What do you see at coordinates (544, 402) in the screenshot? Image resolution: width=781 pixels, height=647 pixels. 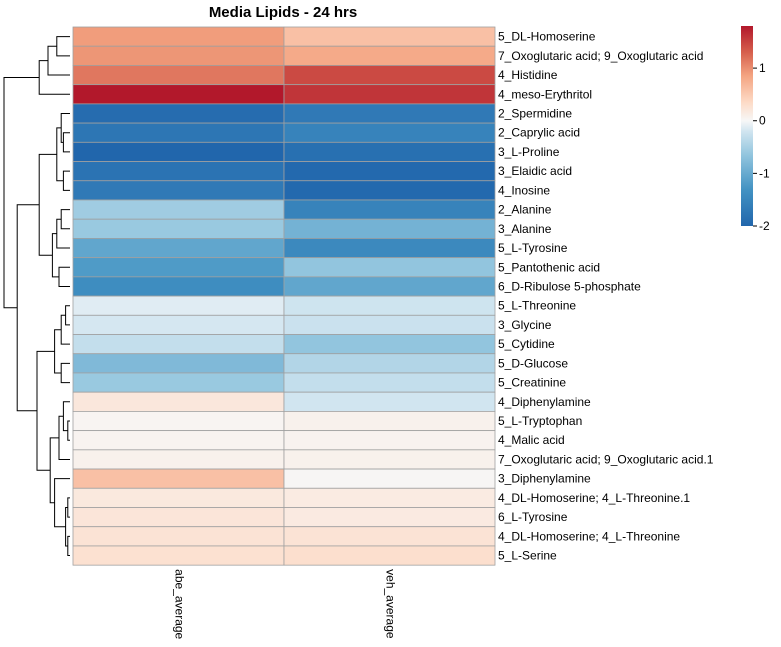 I see `row-label: 4_Diphenylamine` at bounding box center [544, 402].